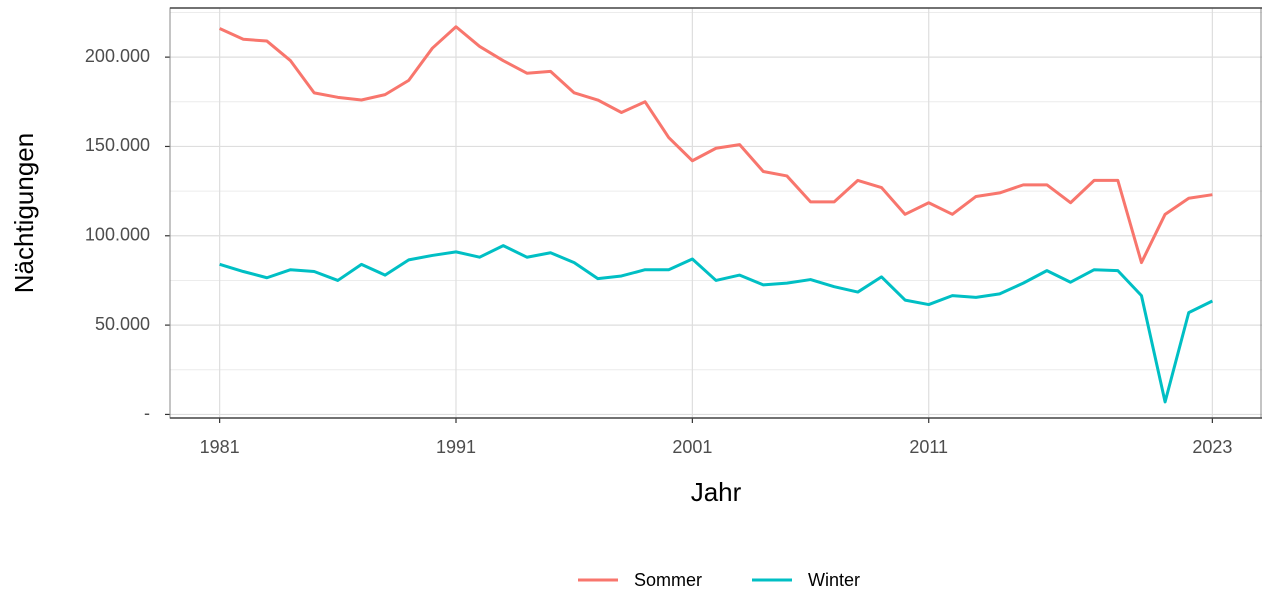  Describe the element at coordinates (456, 447) in the screenshot. I see `x-tick-label: 1991` at that location.